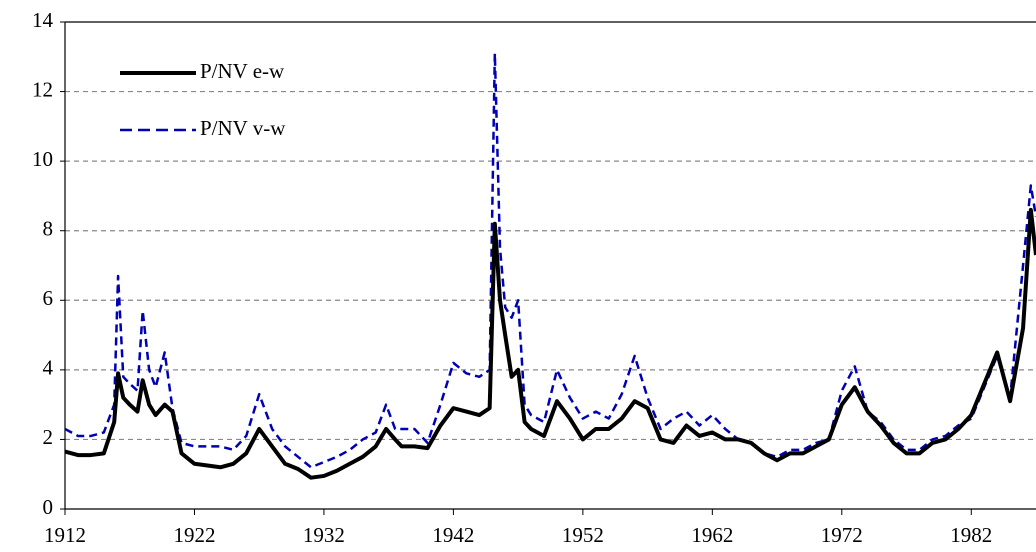  Describe the element at coordinates (194, 535) in the screenshot. I see `x-tick-label: 1922` at that location.